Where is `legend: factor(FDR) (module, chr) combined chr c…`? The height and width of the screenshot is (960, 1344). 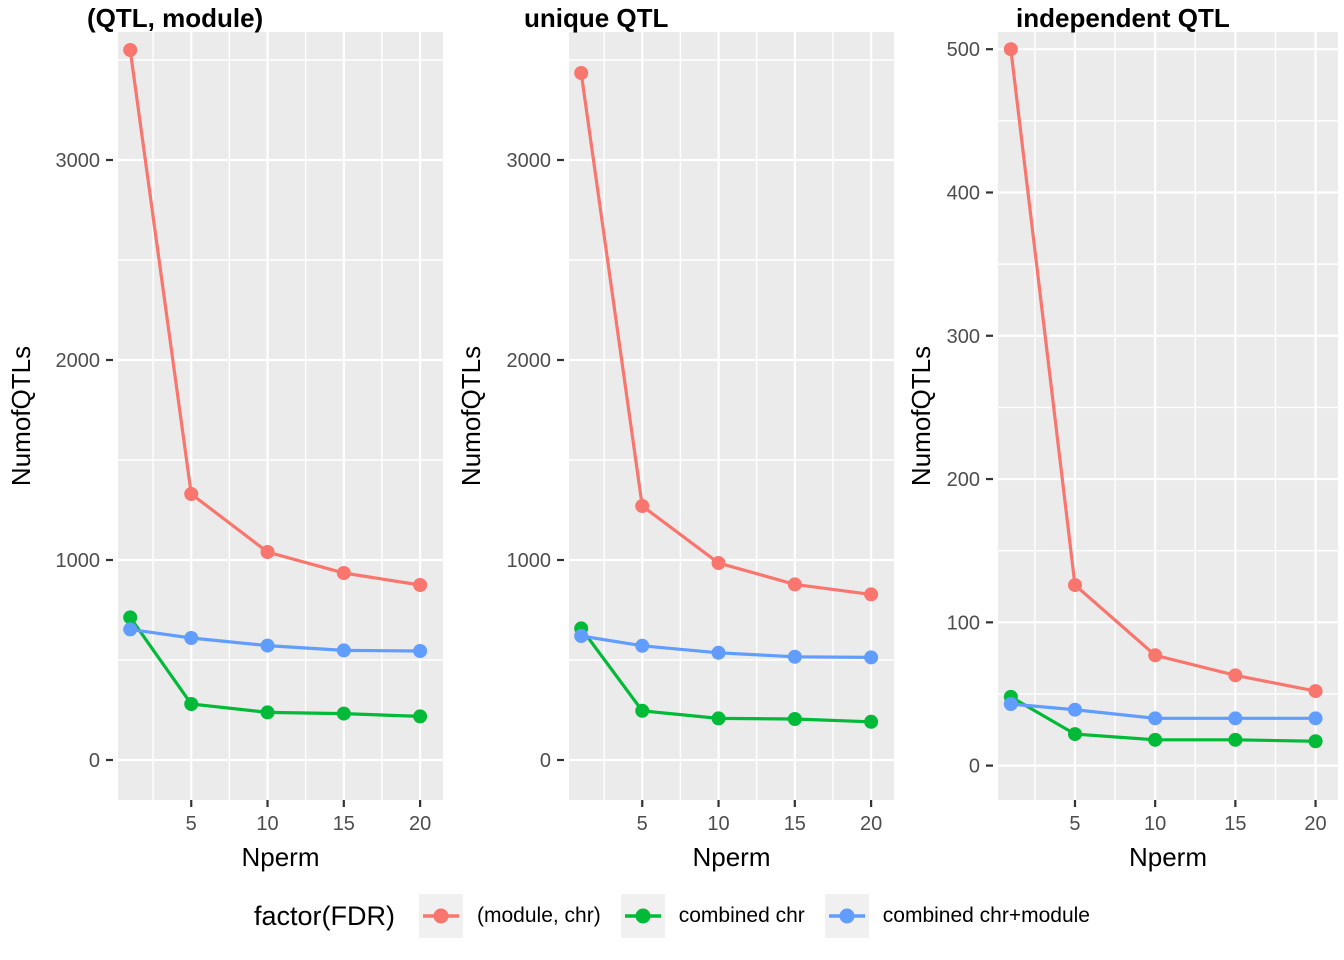 legend: factor(FDR) (module, chr) combined chr c… is located at coordinates (672, 916).